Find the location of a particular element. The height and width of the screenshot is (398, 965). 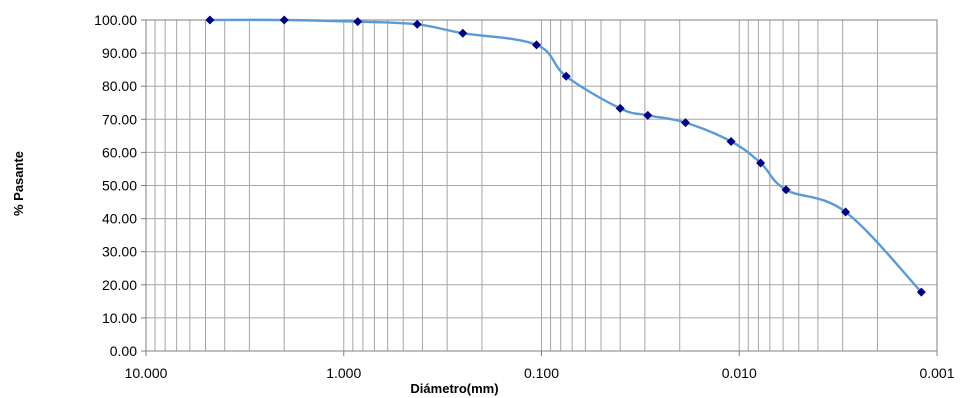

x-tick-label: 0.100 is located at coordinates (541, 373).